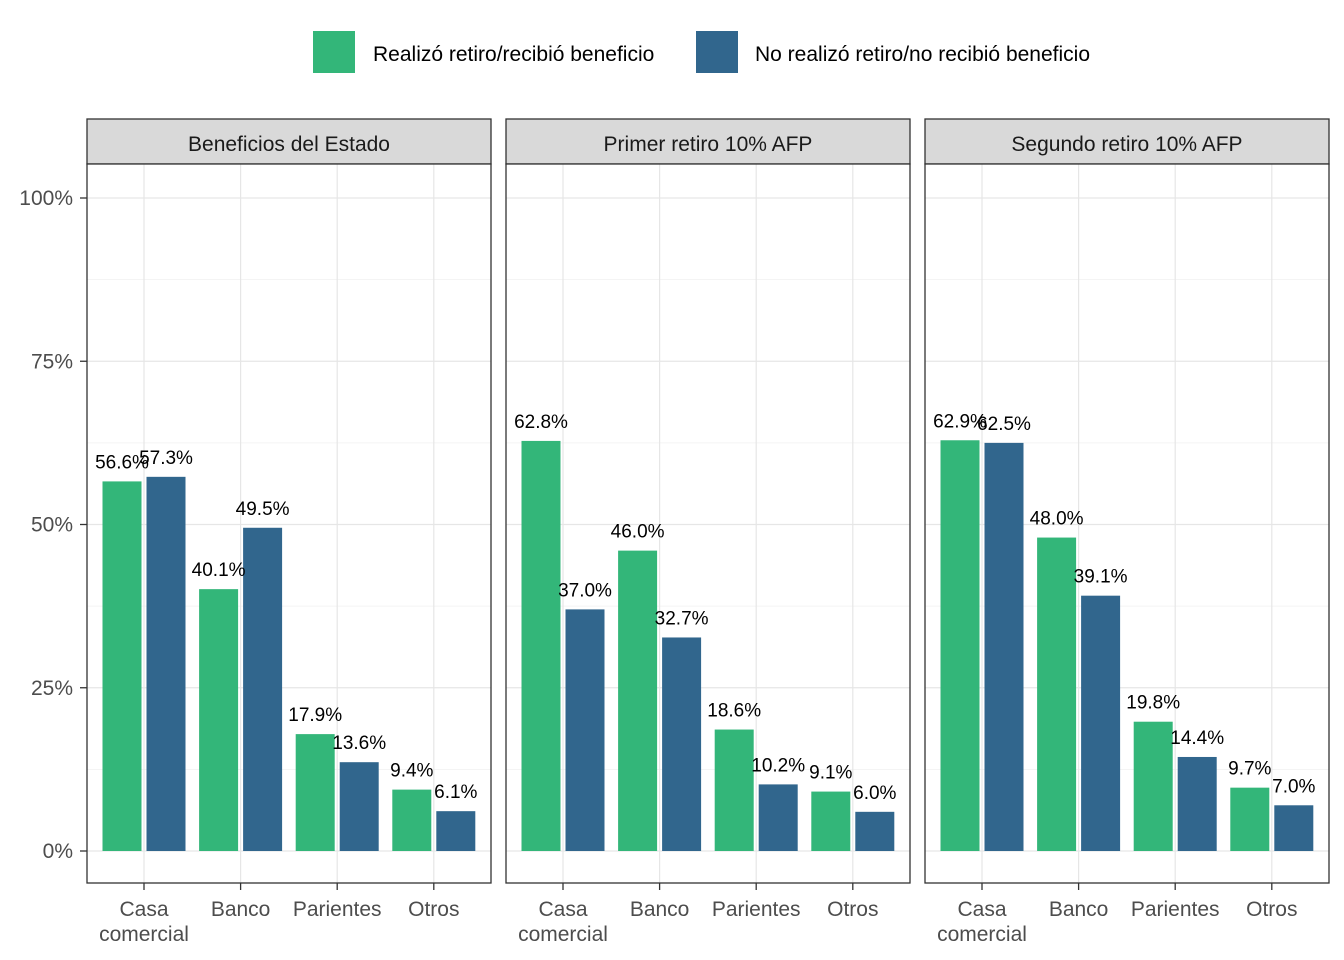 Image resolution: width=1344 pixels, height=960 pixels. What do you see at coordinates (263, 509) in the screenshot?
I see `data-label: 49.5%` at bounding box center [263, 509].